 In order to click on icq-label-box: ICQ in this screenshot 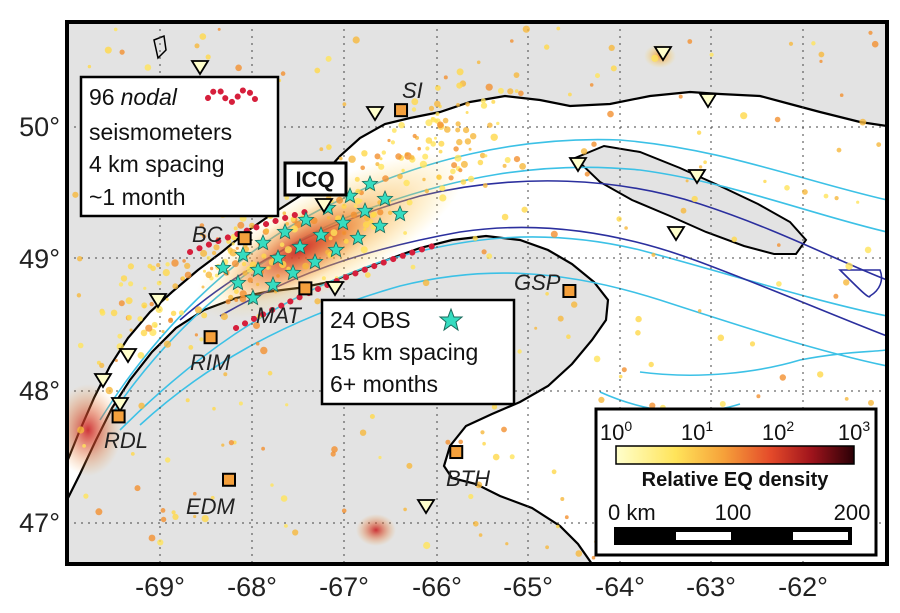, I will do `click(315, 179)`.